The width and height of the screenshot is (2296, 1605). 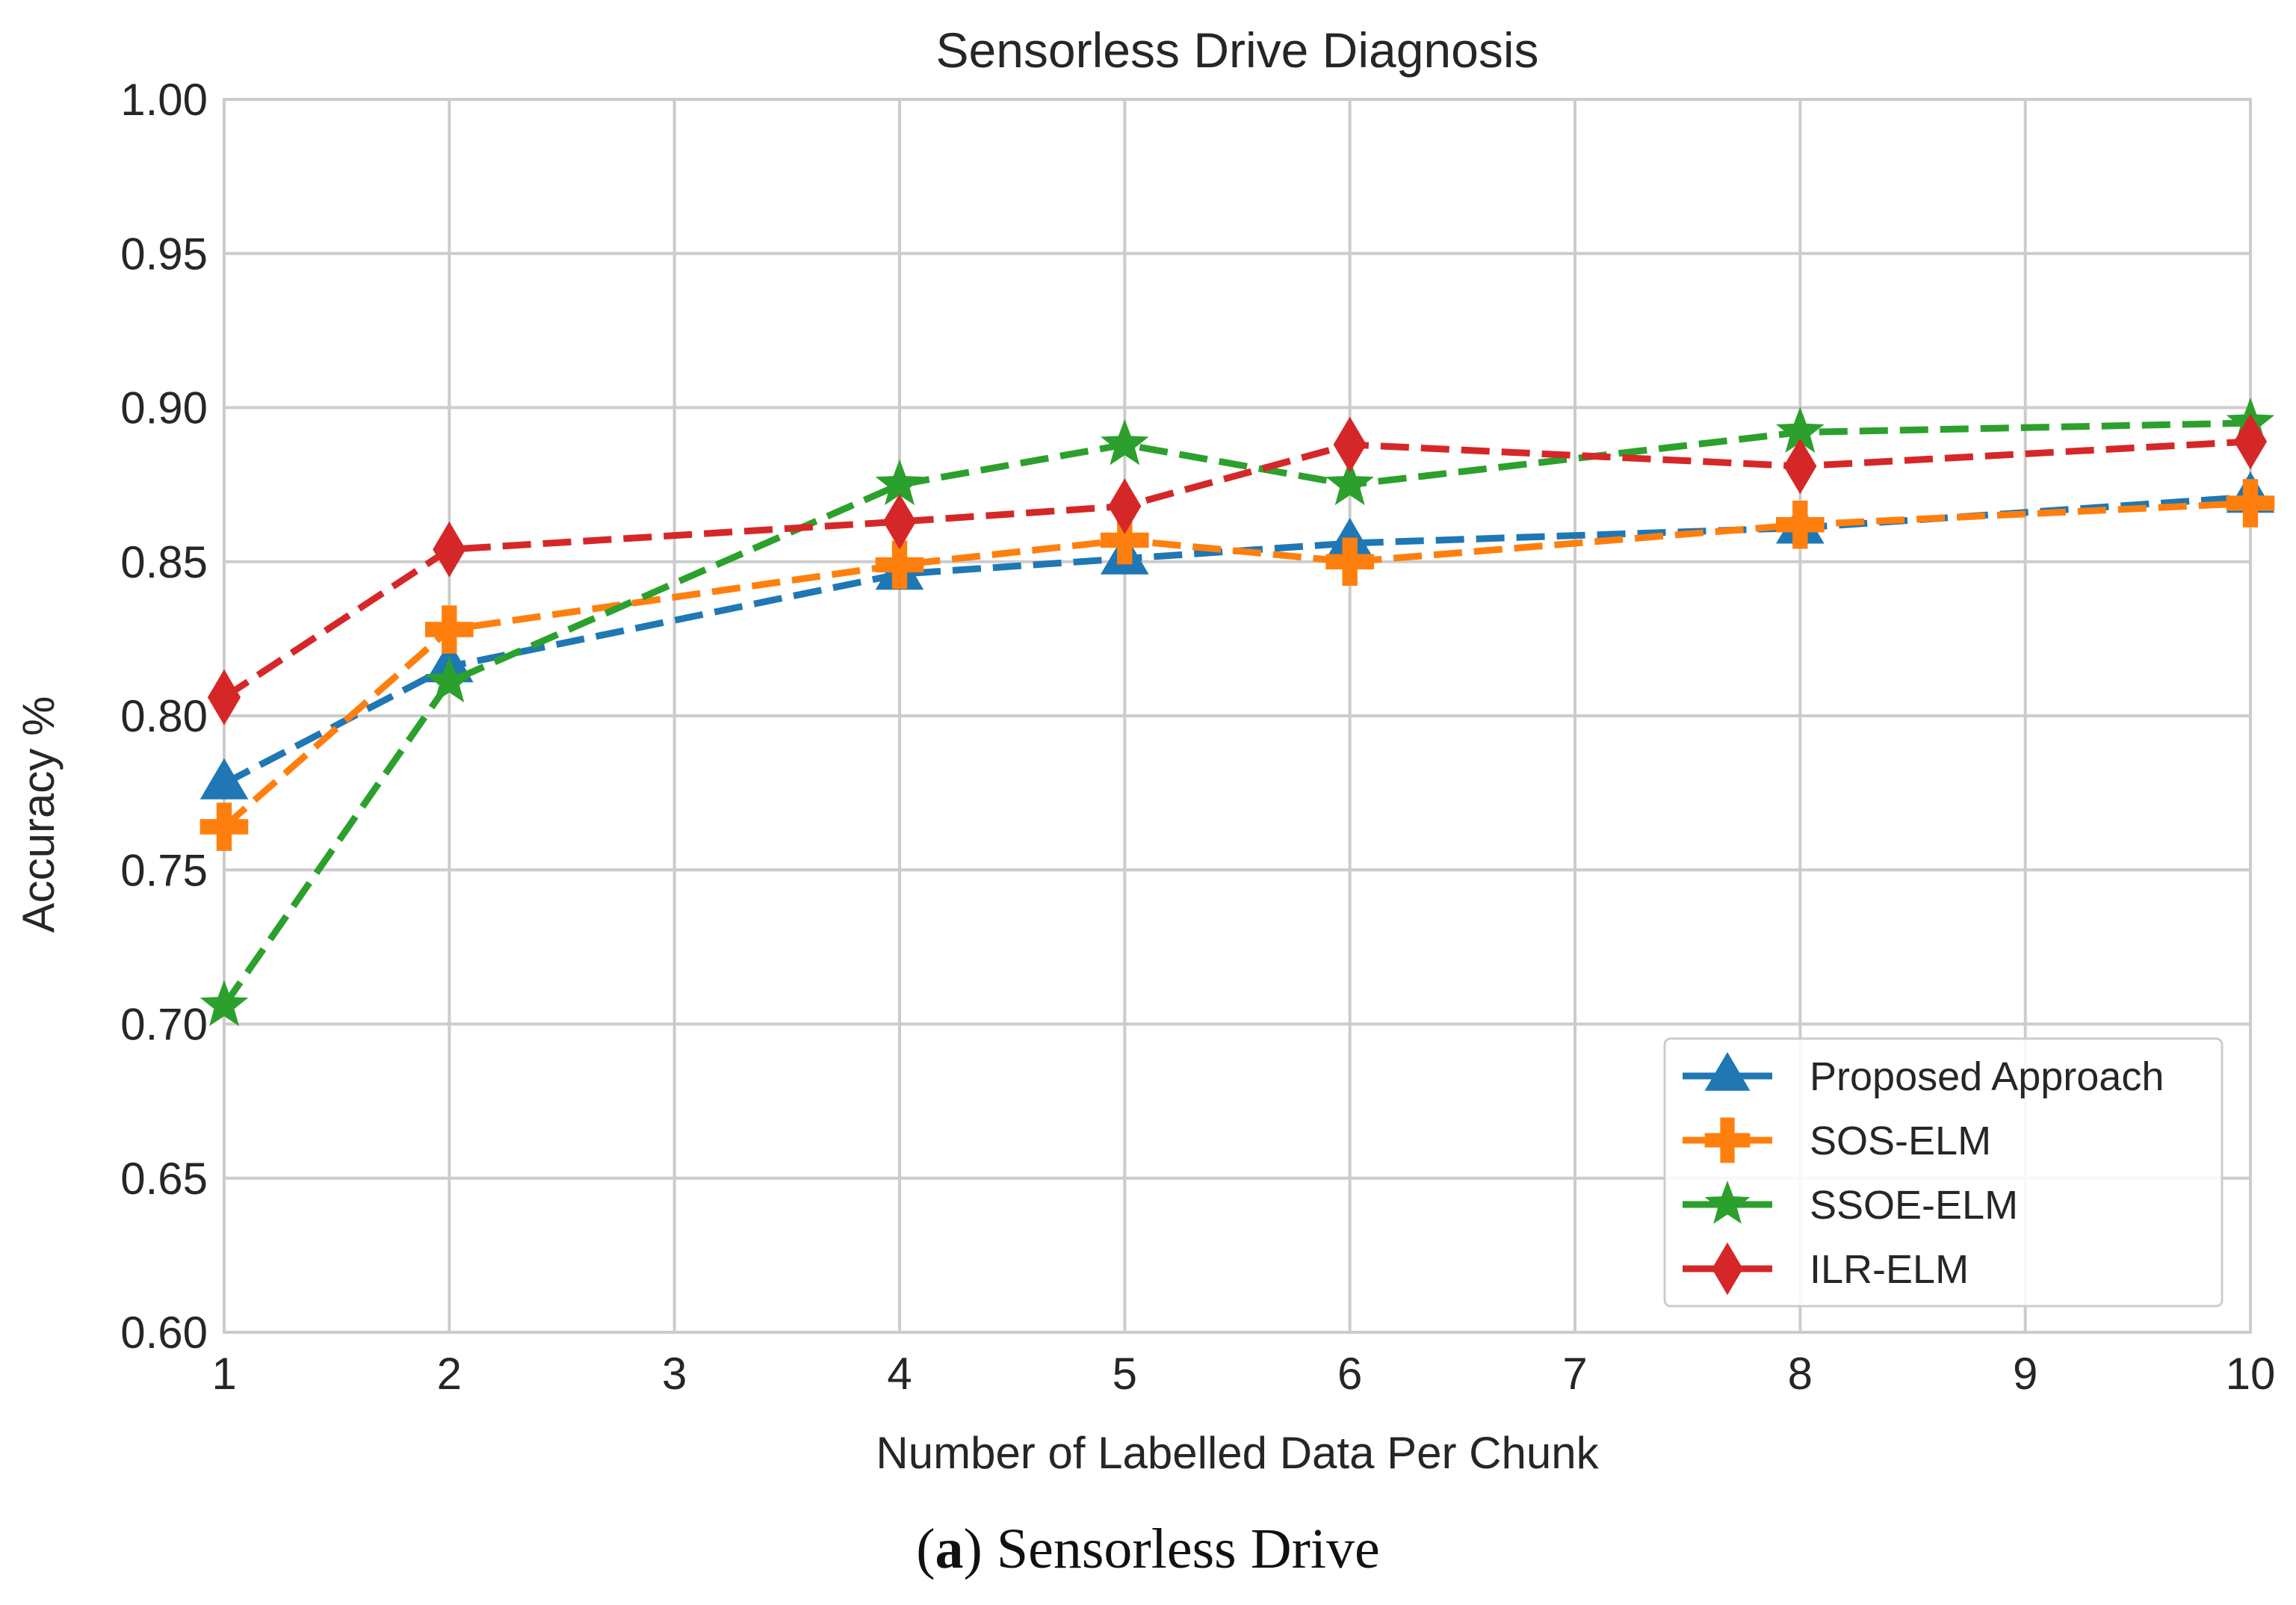 I want to click on legend-item: ILR-ELM, so click(x=1826, y=1269).